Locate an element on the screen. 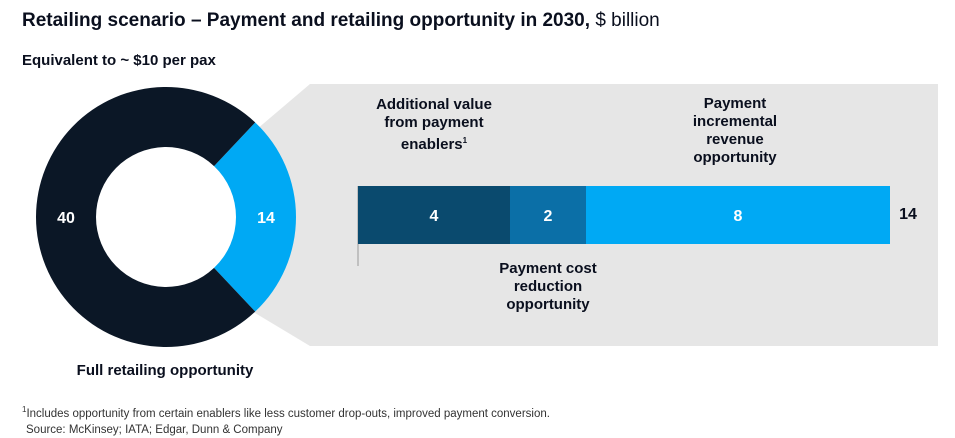 This screenshot has width=955, height=438. annotation-additional-value: Additional value from payment enablers1 is located at coordinates (434, 124).